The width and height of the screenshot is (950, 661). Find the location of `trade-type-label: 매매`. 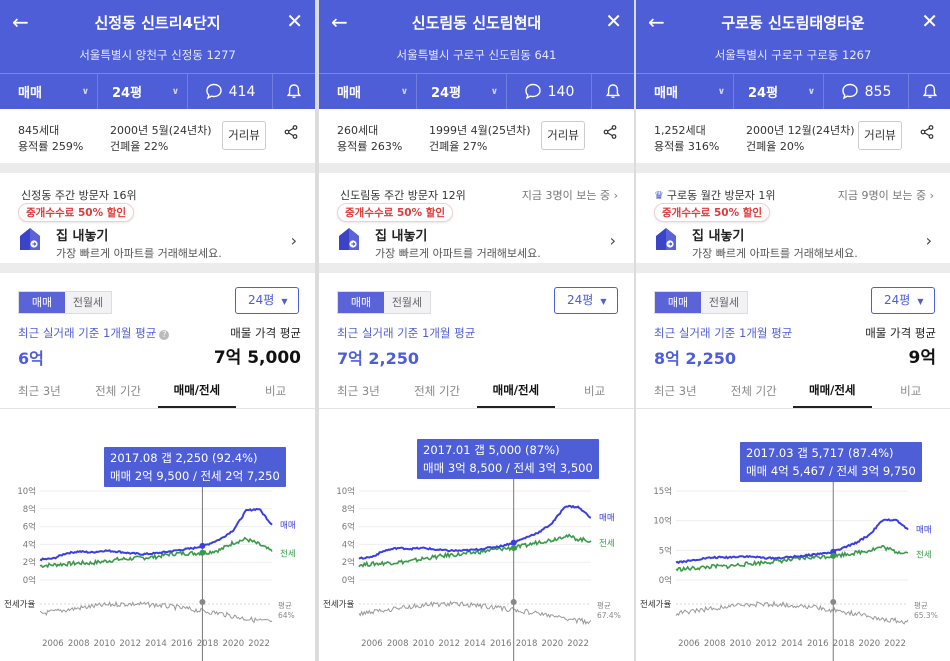

trade-type-label: 매매 is located at coordinates (666, 93).